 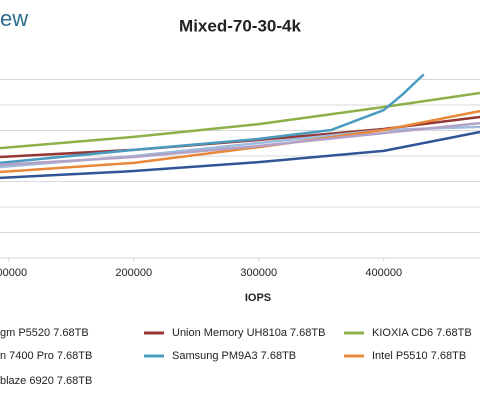 I want to click on legend-label: blaze 6920 7.68TB, so click(x=46, y=381).